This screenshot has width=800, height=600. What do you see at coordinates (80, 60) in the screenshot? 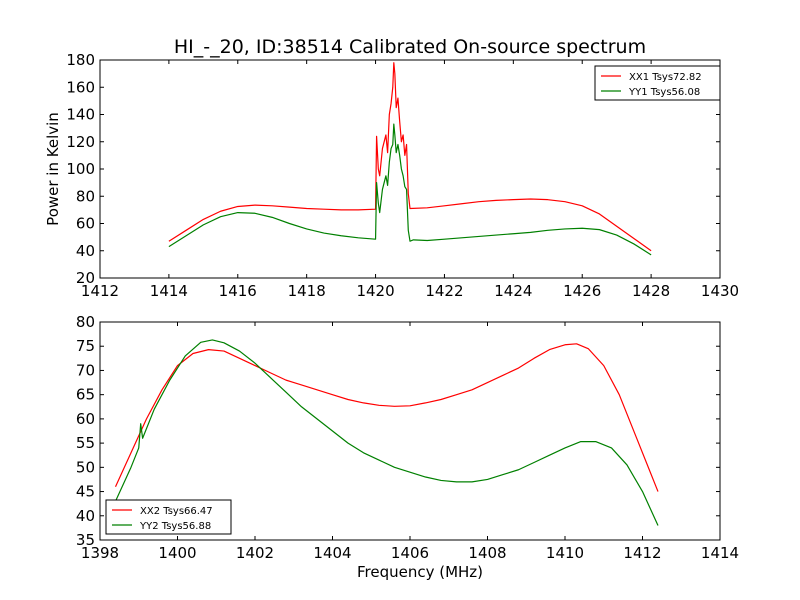
I see `y-tick-label: 180` at bounding box center [80, 60].